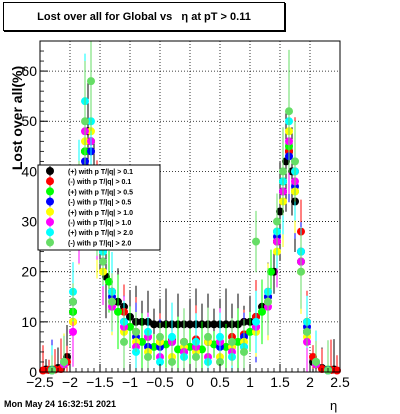  What do you see at coordinates (160, 382) in the screenshot?
I see `x-tick-label: −0.5` at bounding box center [160, 382].